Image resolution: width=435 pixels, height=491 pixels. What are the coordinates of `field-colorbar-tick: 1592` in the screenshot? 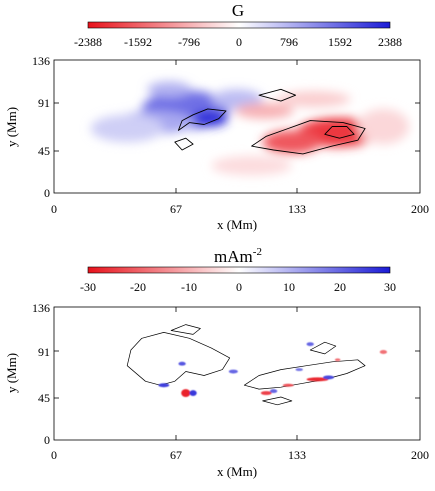 It's located at (340, 42).